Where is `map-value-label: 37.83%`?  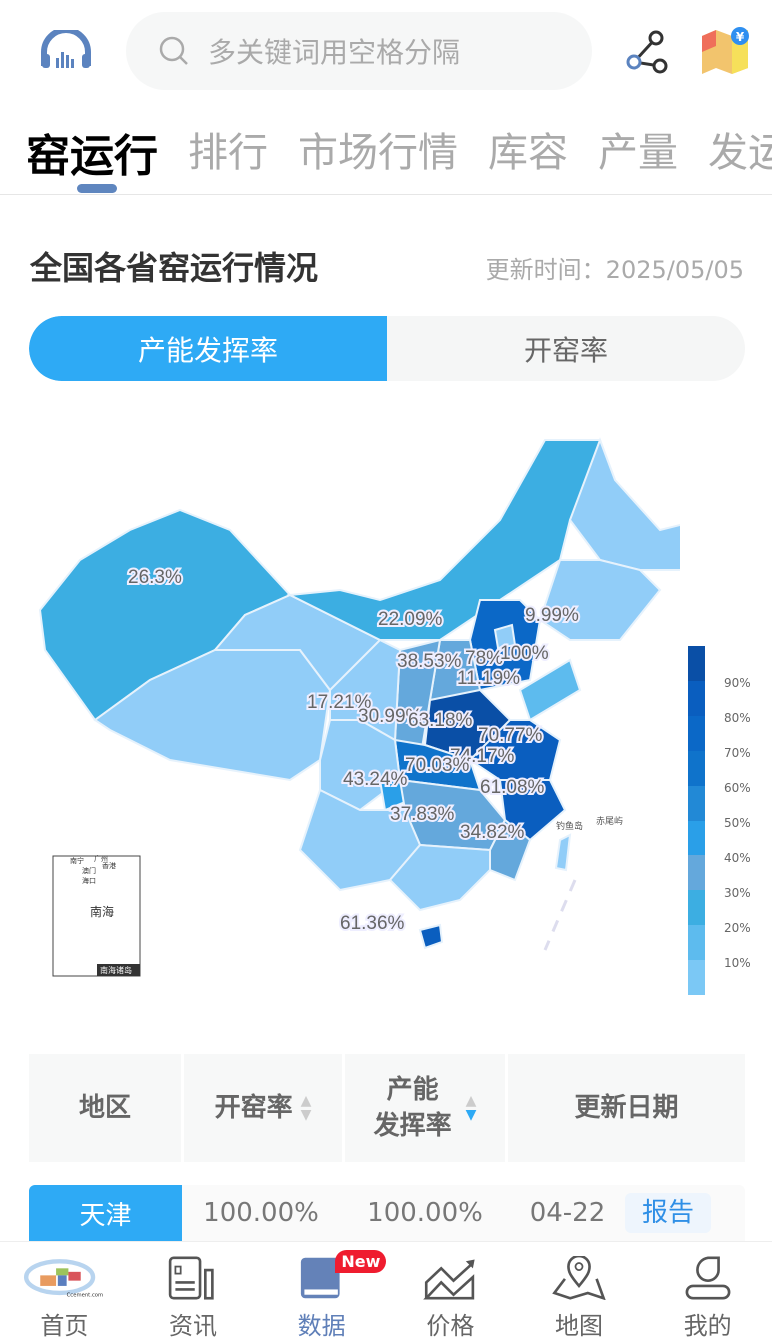 map-value-label: 37.83% is located at coordinates (422, 814).